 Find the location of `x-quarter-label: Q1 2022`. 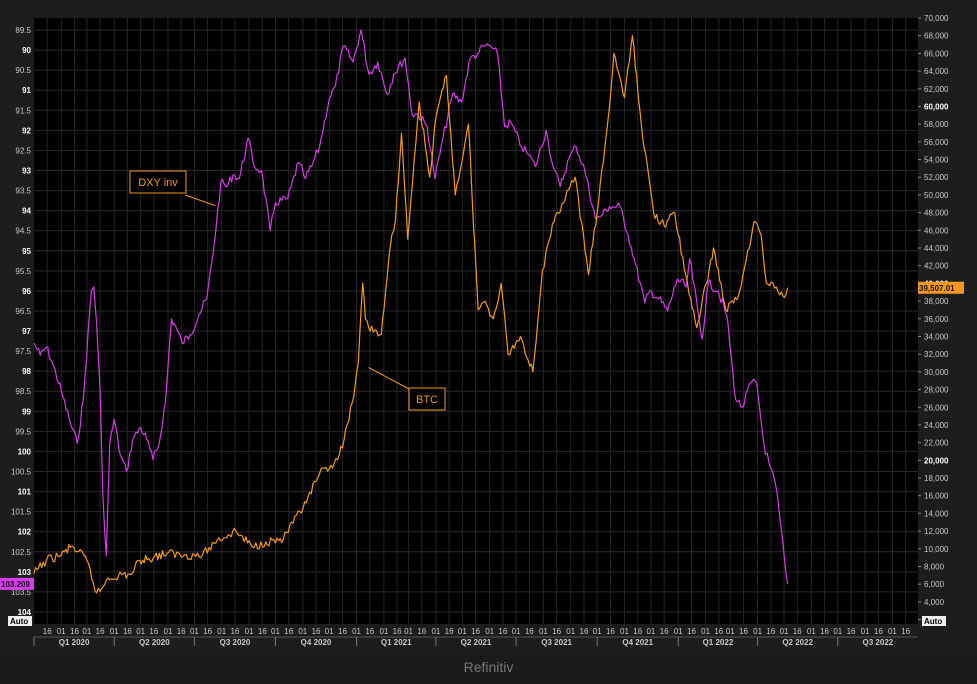

x-quarter-label: Q1 2022 is located at coordinates (718, 642).